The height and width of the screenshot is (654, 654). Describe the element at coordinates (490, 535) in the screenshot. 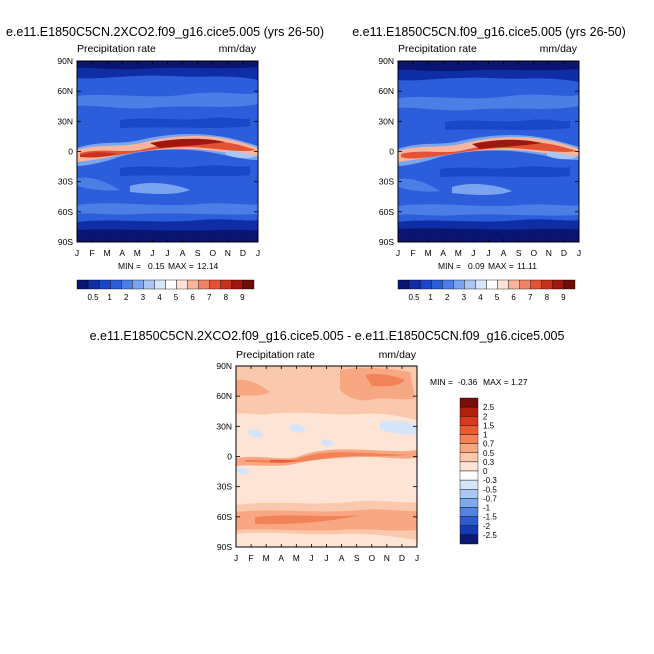

I see `colorbar-label: -2.5` at that location.